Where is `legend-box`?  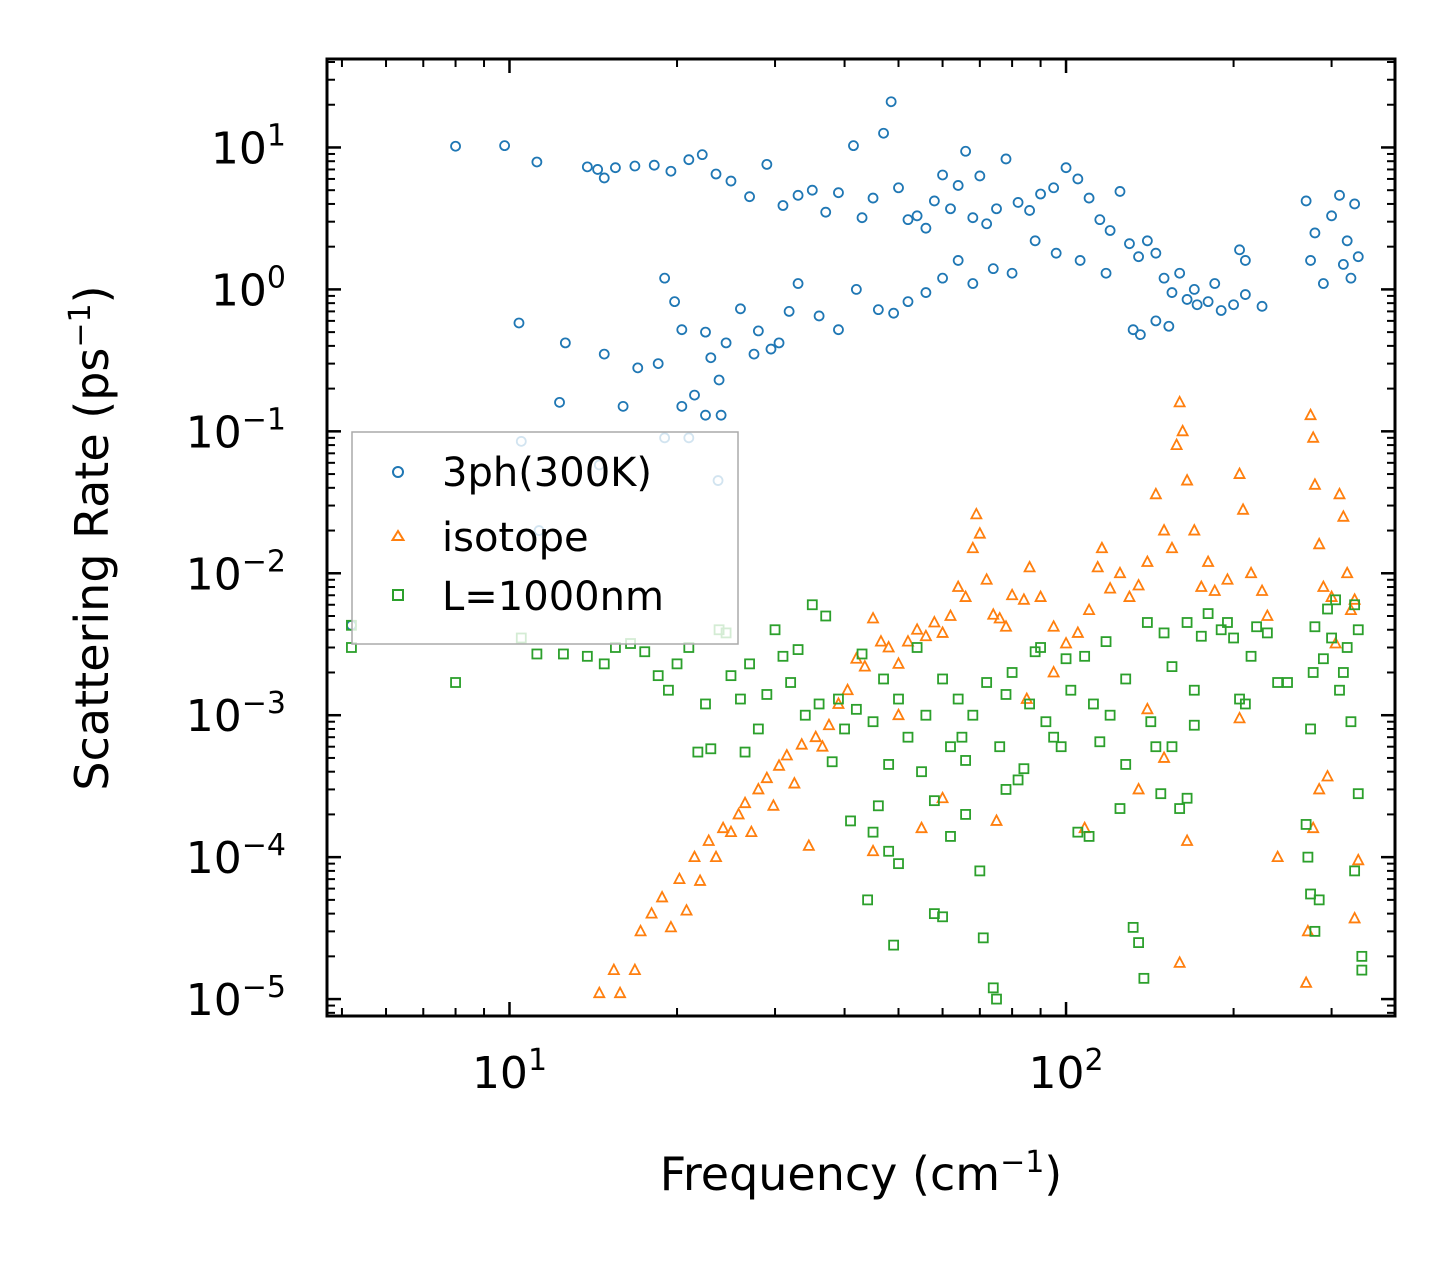 legend-box is located at coordinates (545, 538).